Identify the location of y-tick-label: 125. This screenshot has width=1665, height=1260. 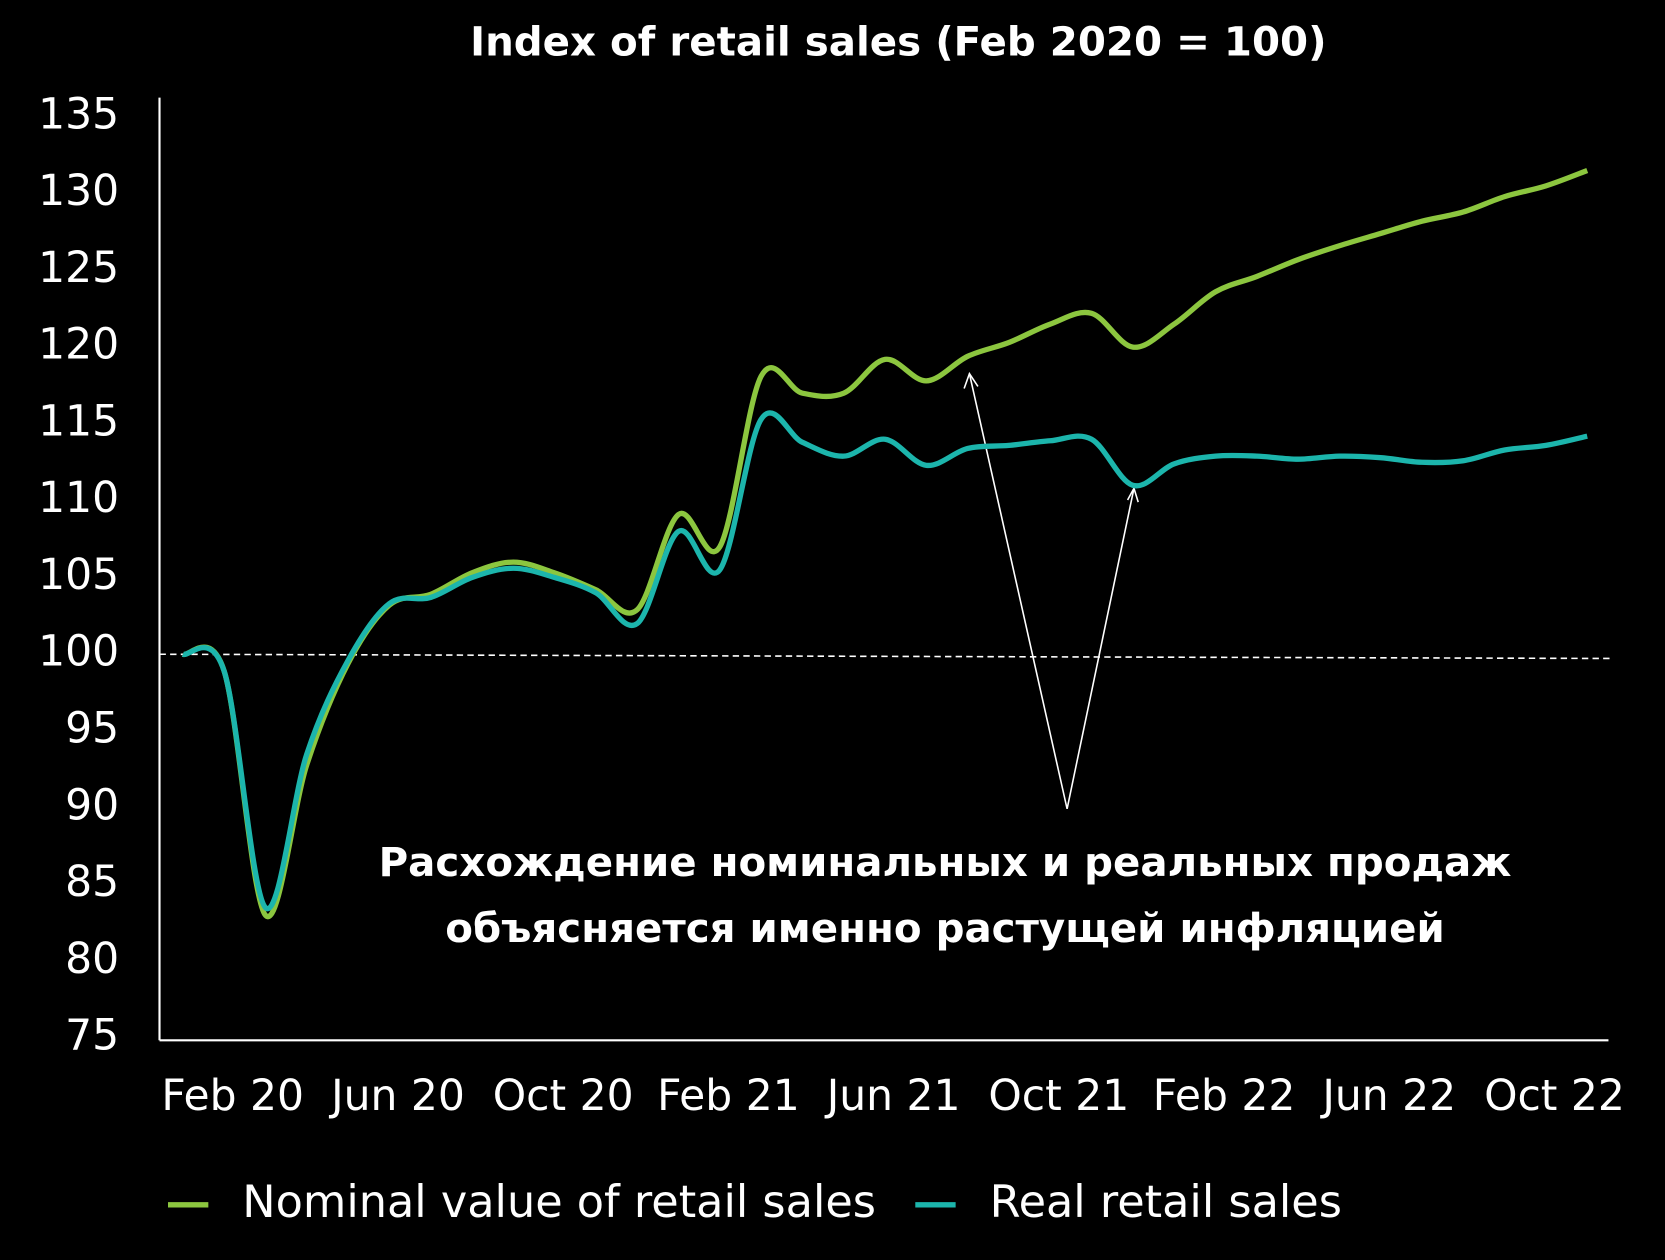
(78, 268).